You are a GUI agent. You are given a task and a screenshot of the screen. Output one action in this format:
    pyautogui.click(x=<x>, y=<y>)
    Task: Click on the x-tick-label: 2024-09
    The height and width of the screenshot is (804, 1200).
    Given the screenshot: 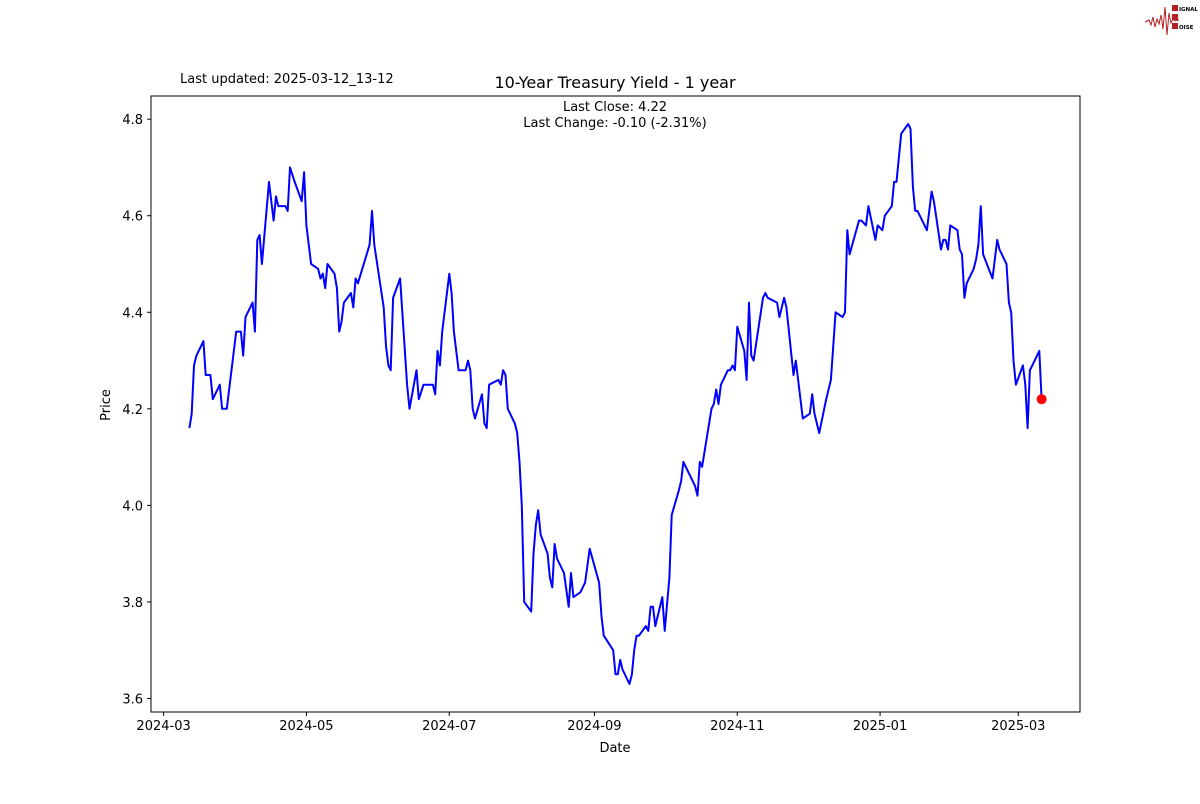 What is the action you would take?
    pyautogui.click(x=594, y=726)
    